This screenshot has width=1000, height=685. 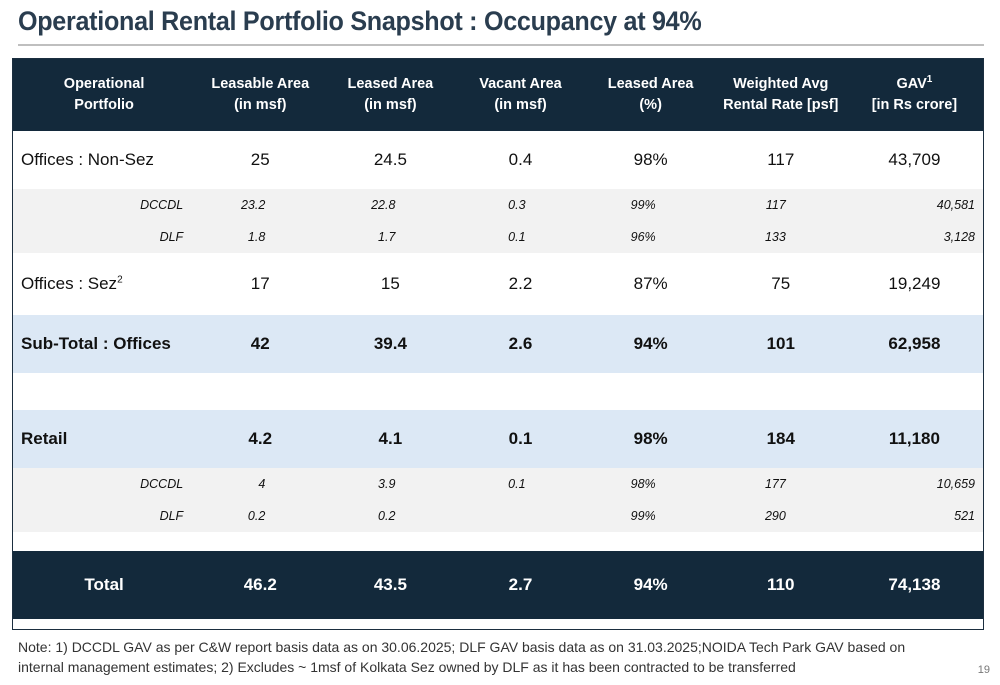 I want to click on cell-gav: 74,138, so click(x=914, y=584).